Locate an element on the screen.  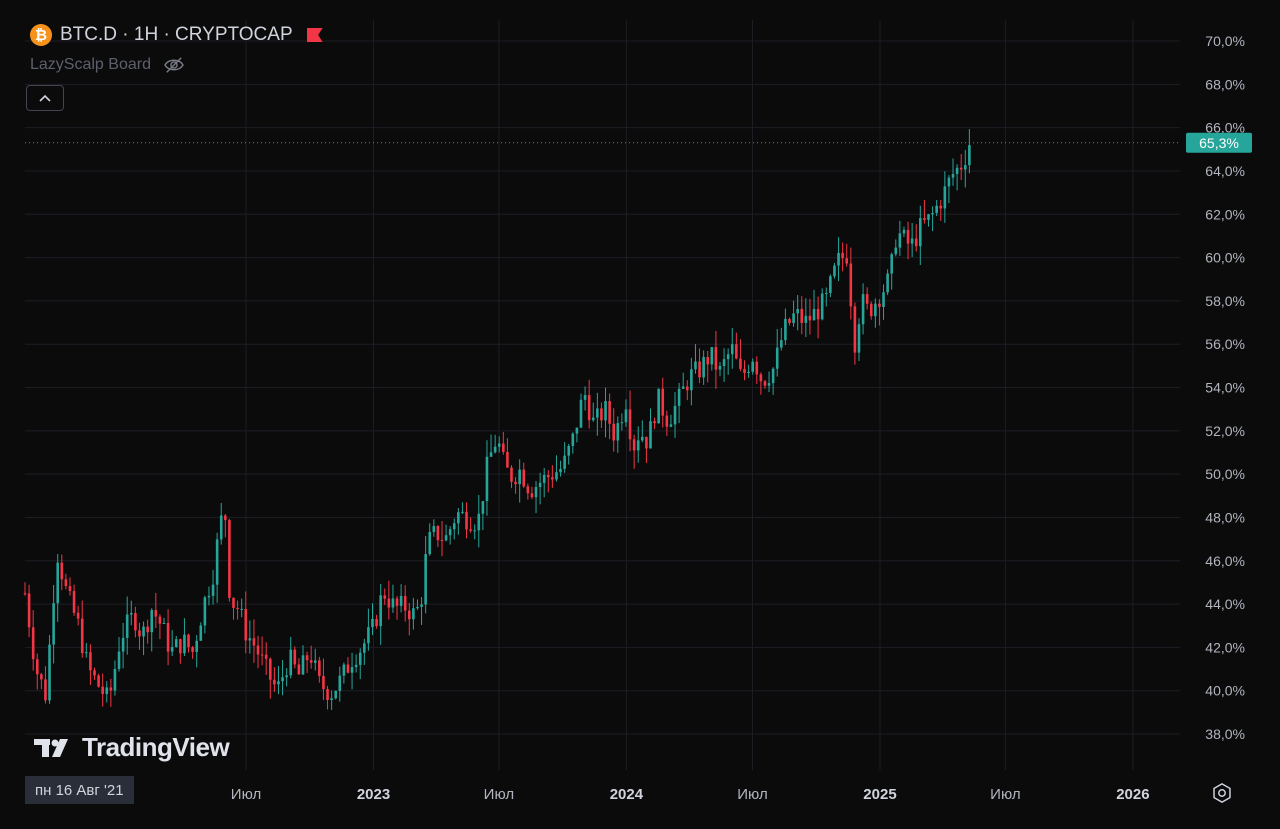
flag-icon is located at coordinates (314, 35).